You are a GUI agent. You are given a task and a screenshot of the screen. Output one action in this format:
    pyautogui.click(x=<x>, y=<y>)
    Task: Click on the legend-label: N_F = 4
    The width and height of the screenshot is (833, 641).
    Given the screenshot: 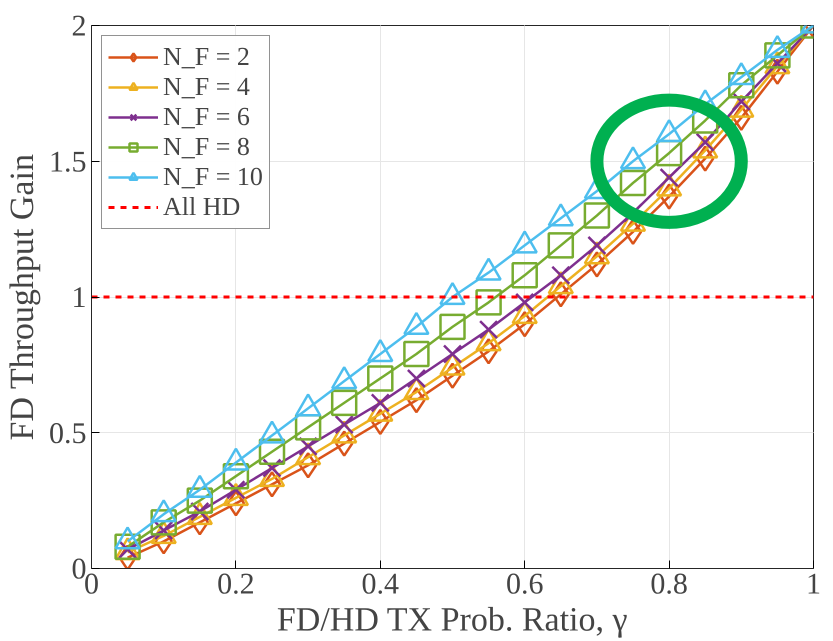 What is the action you would take?
    pyautogui.click(x=206, y=87)
    